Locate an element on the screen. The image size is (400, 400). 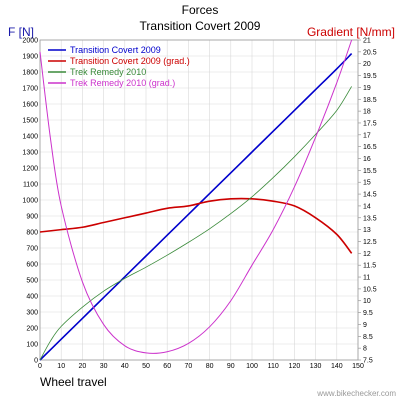
y-right-tick-label: 21 is located at coordinates (367, 41).